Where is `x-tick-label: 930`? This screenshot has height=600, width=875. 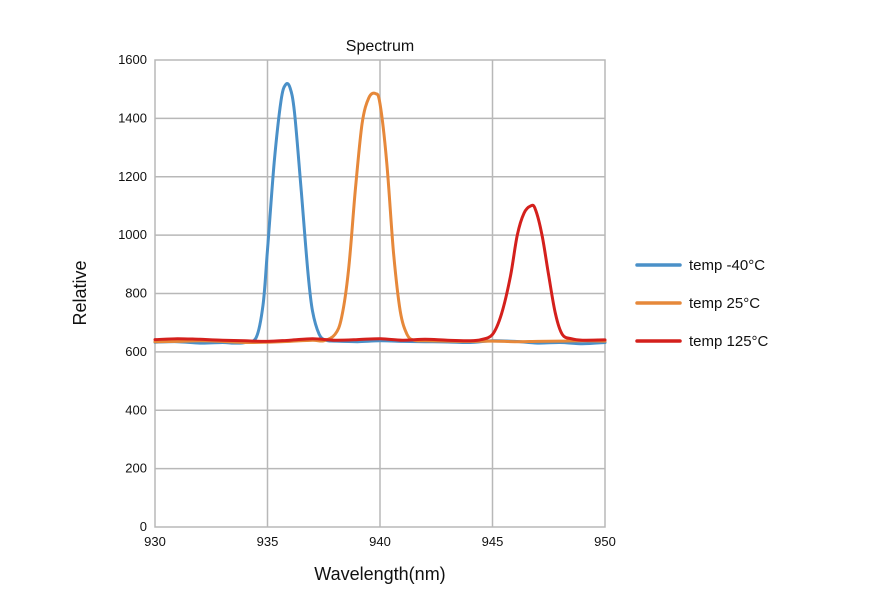
x-tick-label: 930 is located at coordinates (155, 541).